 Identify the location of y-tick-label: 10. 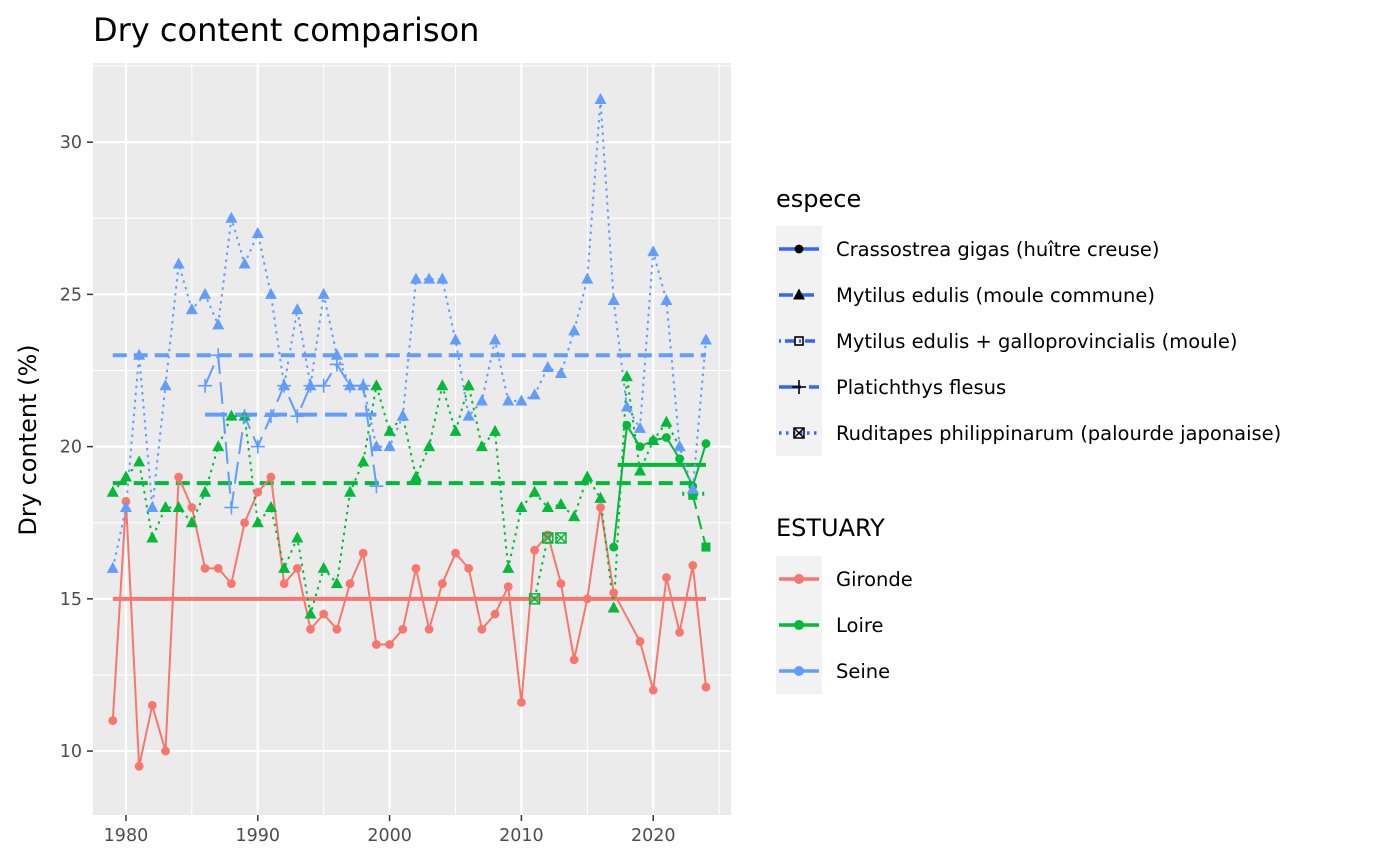
(71, 752).